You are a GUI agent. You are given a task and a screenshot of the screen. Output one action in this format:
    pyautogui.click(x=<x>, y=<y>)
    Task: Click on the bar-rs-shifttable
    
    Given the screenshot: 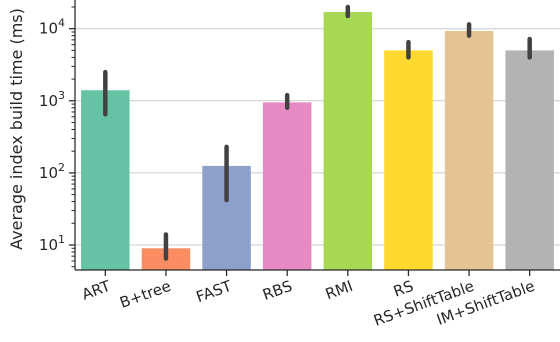 What is the action you would take?
    pyautogui.click(x=469, y=150)
    